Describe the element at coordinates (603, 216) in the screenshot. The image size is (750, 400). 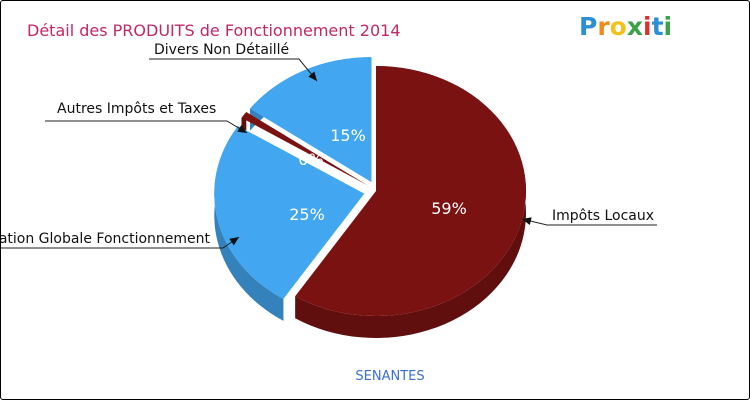
I see `slice-label-impots-locaux: Impôts Locaux` at that location.